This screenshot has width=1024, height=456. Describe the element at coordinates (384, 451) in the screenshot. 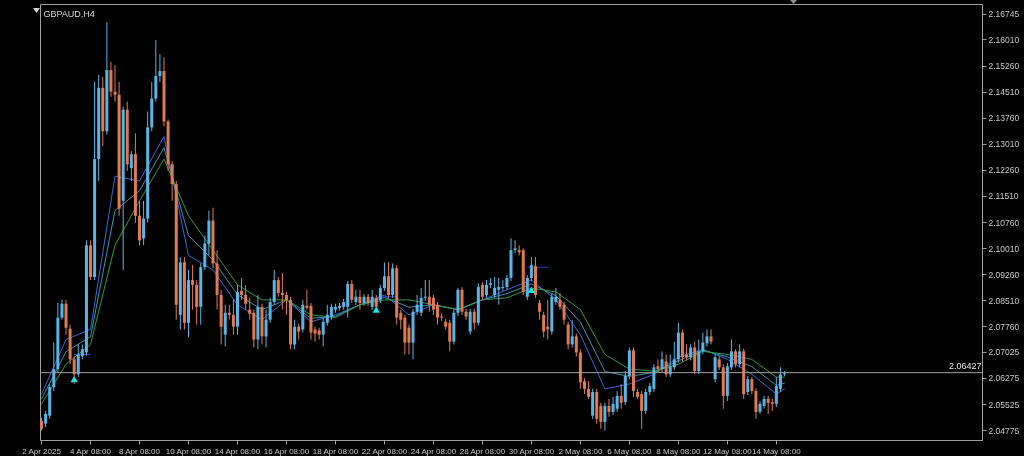

I see `x-tick-label: 22 Apr 08:00` at that location.